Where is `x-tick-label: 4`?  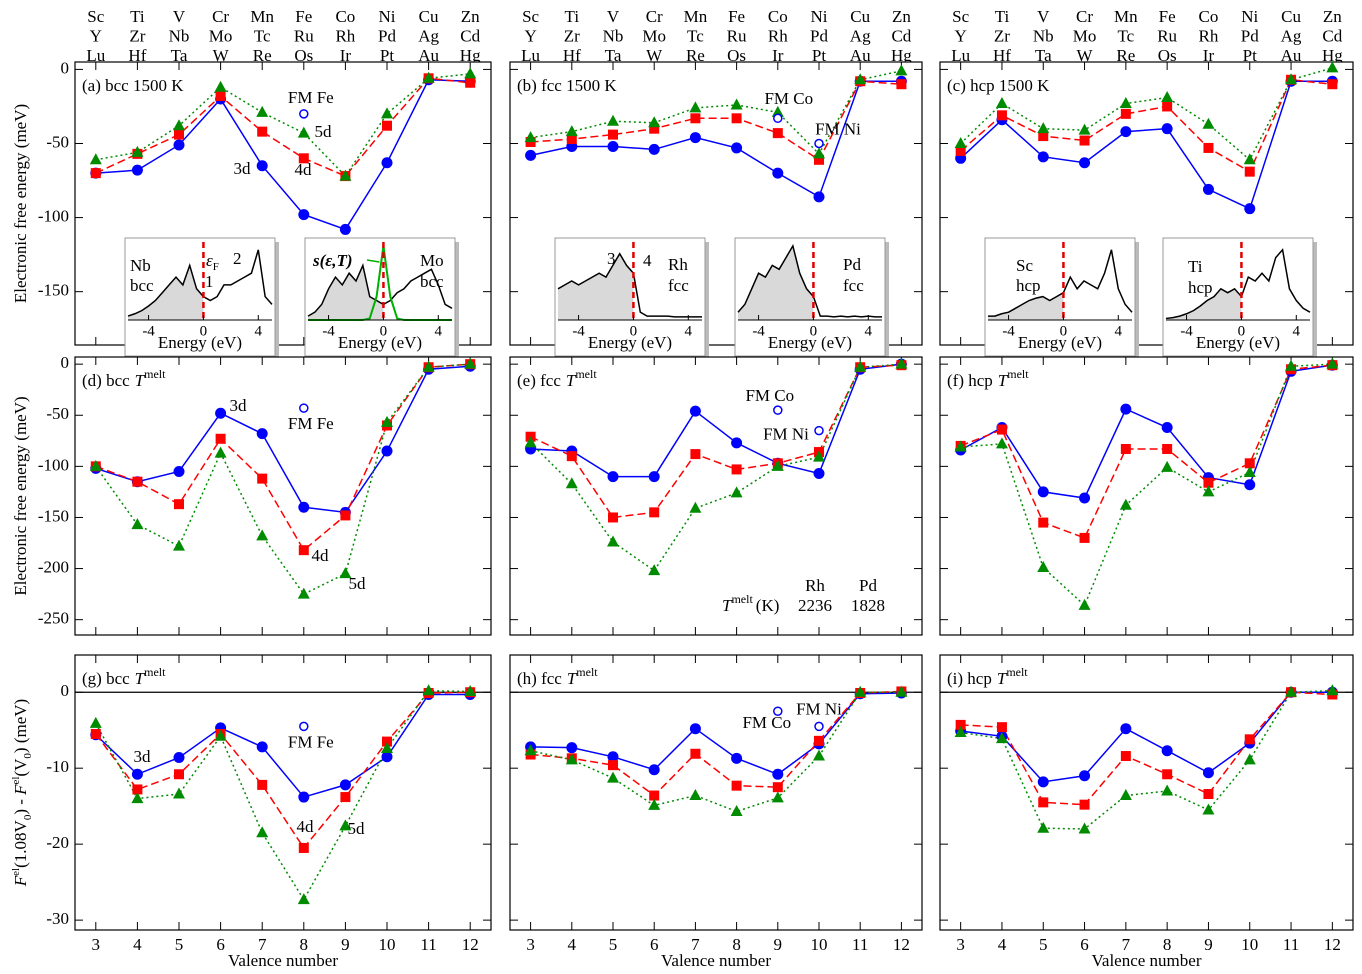
x-tick-label: 4 is located at coordinates (572, 944).